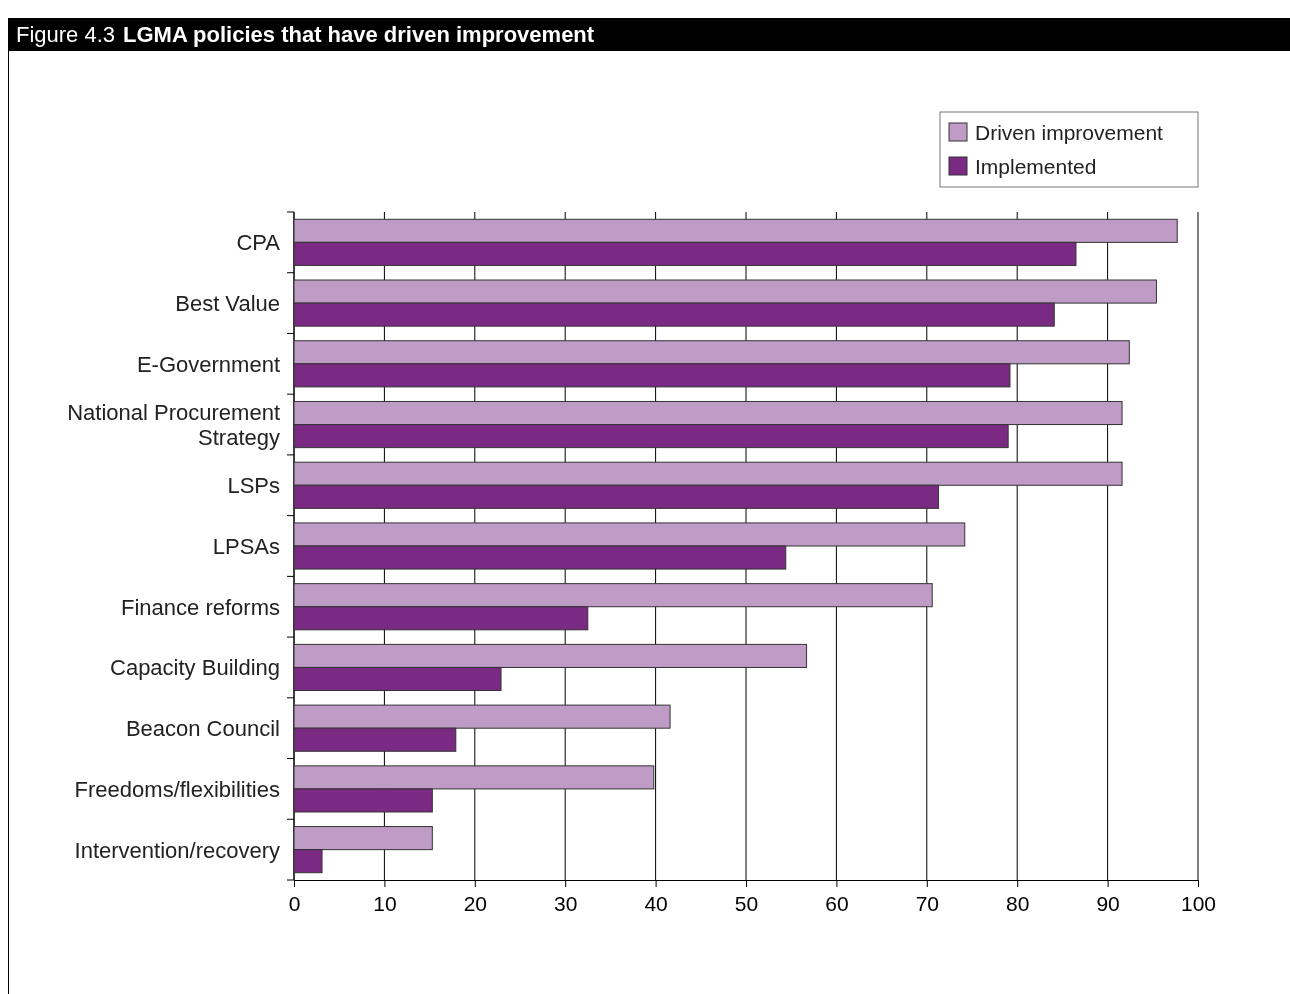 This screenshot has width=1290, height=994. I want to click on x-tick-label: 60, so click(837, 903).